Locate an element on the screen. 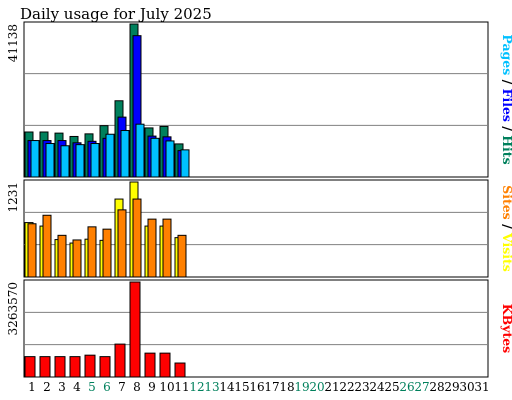 The height and width of the screenshot is (400, 512). x-tick-day-18: 18 is located at coordinates (286, 387).